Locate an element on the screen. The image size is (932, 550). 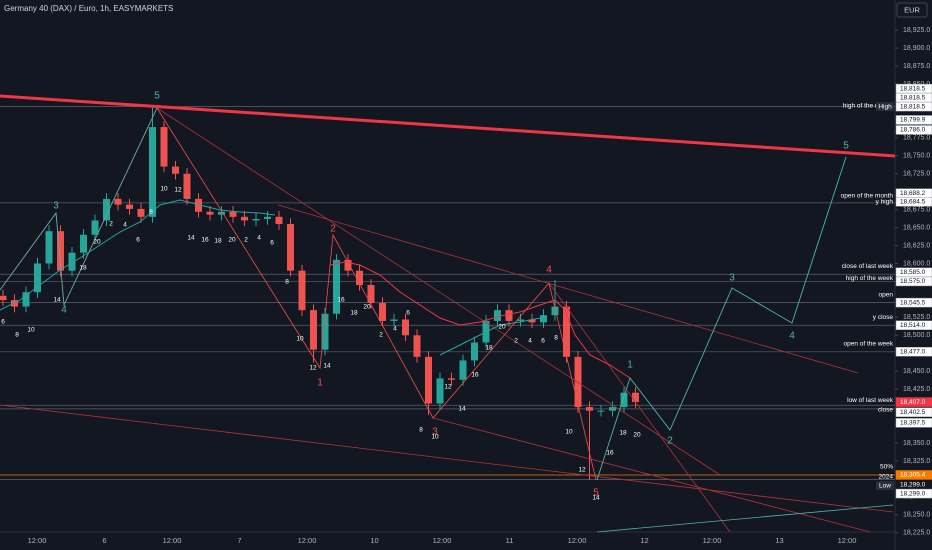
y-tick-label: 18,525.0 is located at coordinates (916, 317).